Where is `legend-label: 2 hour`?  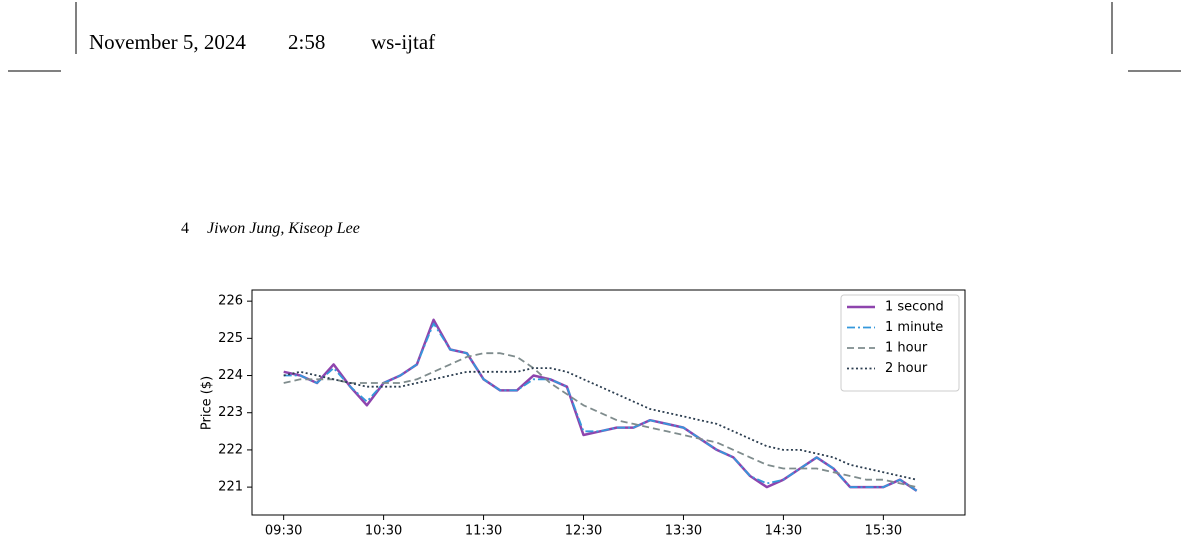 legend-label: 2 hour is located at coordinates (906, 368).